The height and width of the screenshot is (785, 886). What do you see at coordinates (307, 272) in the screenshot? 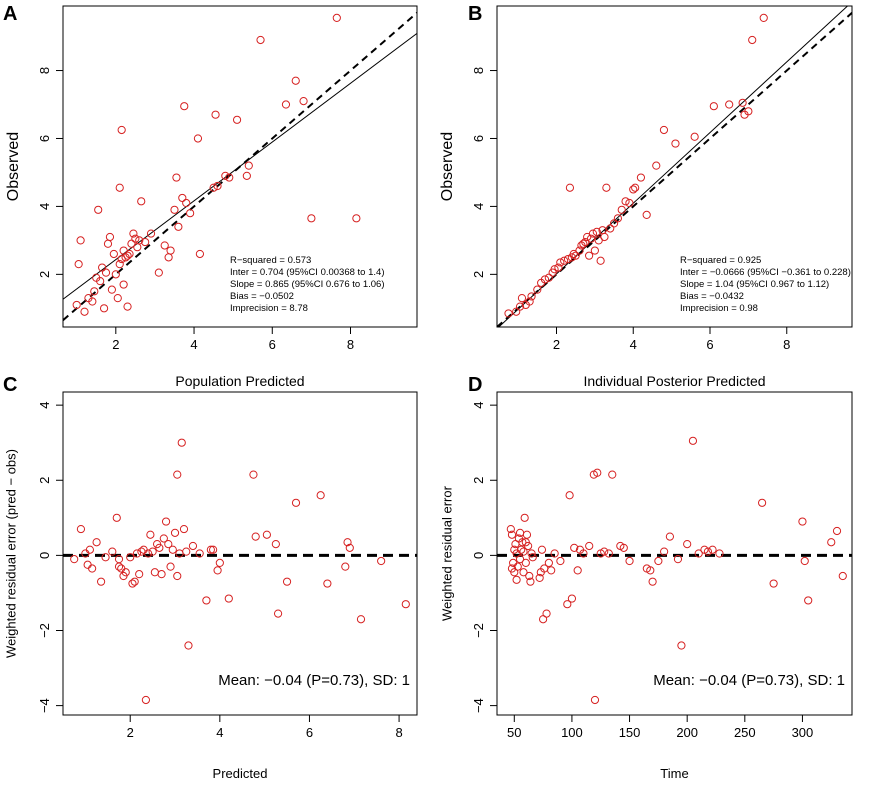
I see `stat-line: Inter = 0.704 (95%CI 0.00368 to 1.4)` at bounding box center [307, 272].